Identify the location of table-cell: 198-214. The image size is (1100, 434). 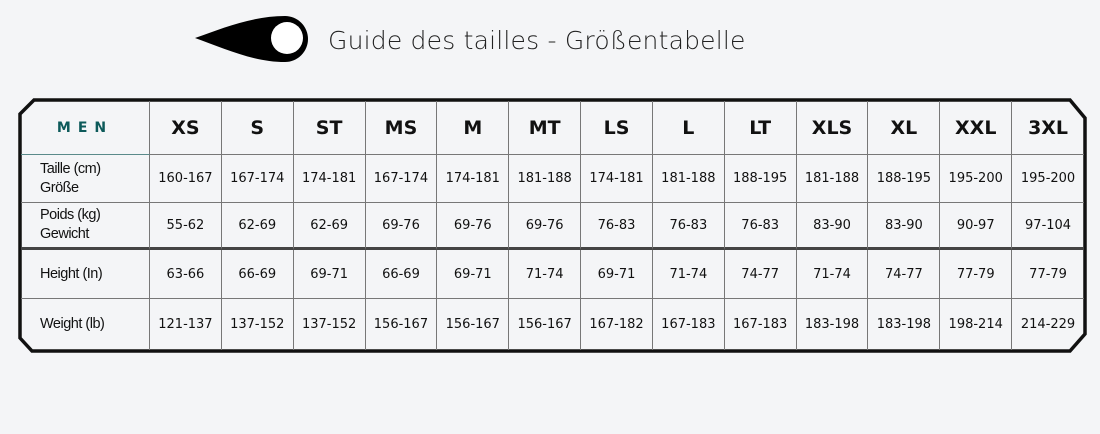
(976, 324).